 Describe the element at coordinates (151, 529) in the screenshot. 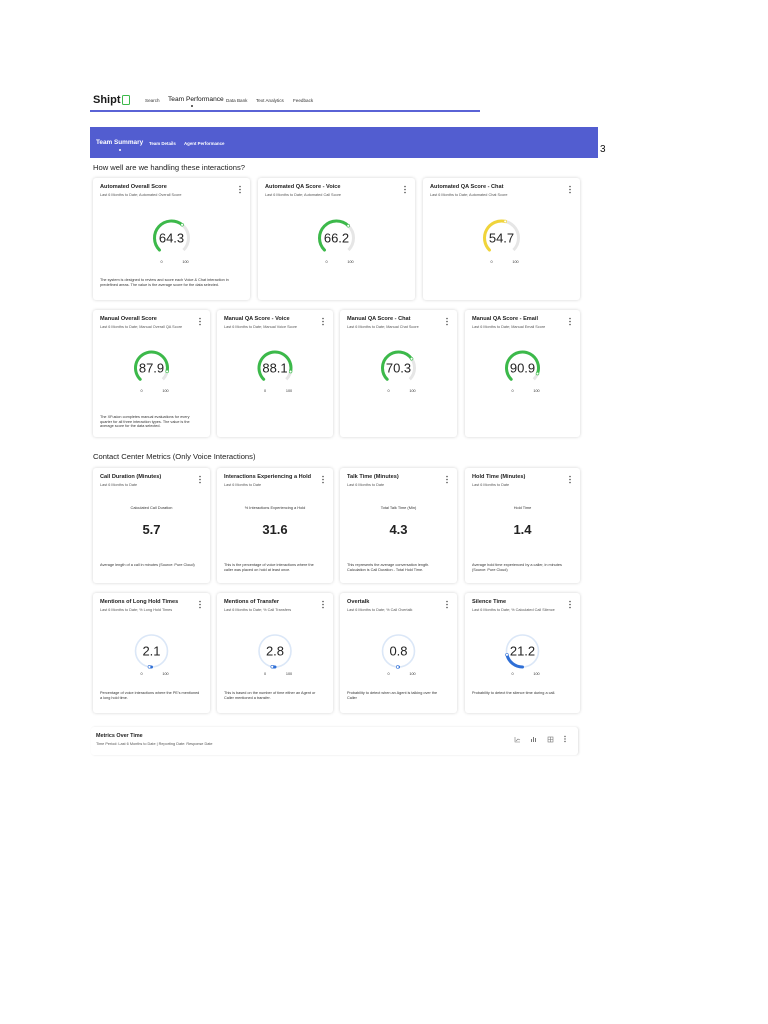

I see `card-value: 5.7` at that location.